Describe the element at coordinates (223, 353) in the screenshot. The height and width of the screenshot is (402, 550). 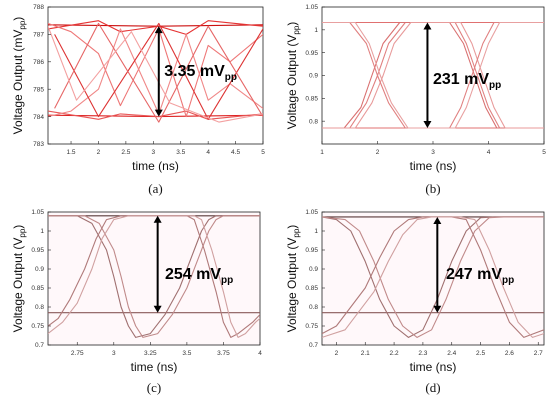
I see `x-tick-label: 3.75` at that location.